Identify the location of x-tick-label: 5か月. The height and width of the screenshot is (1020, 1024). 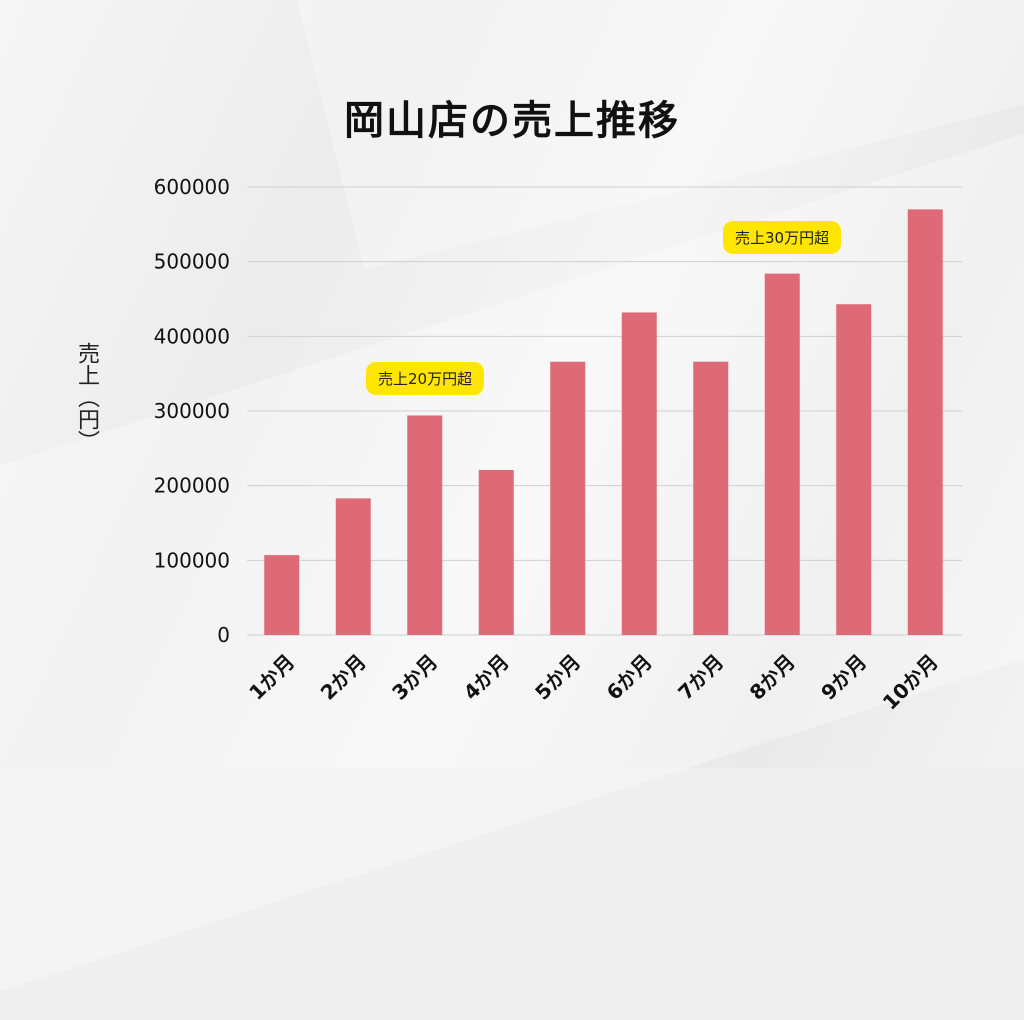
(557, 677).